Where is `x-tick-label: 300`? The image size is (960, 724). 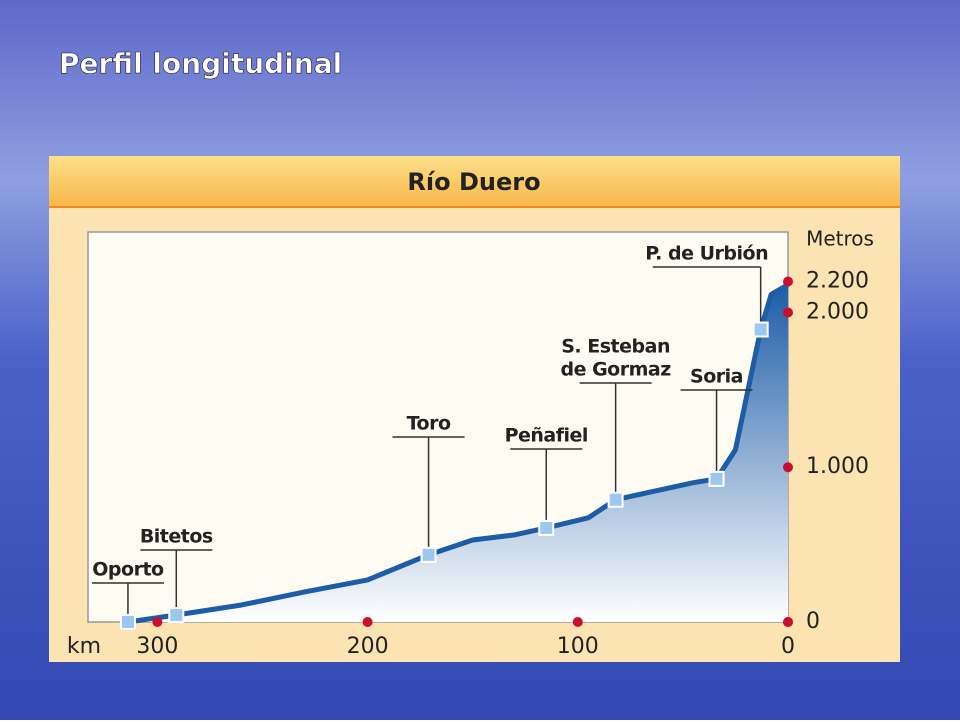 x-tick-label: 300 is located at coordinates (157, 646).